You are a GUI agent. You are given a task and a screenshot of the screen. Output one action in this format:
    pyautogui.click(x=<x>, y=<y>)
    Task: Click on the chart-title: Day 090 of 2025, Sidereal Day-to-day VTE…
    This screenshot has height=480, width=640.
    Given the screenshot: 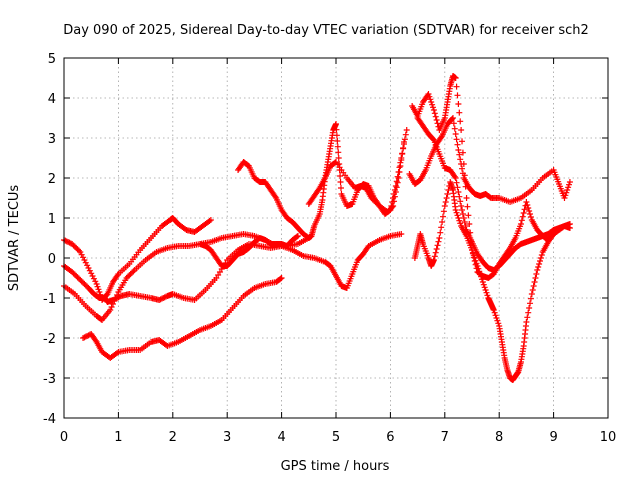 What is the action you would take?
    pyautogui.click(x=326, y=30)
    